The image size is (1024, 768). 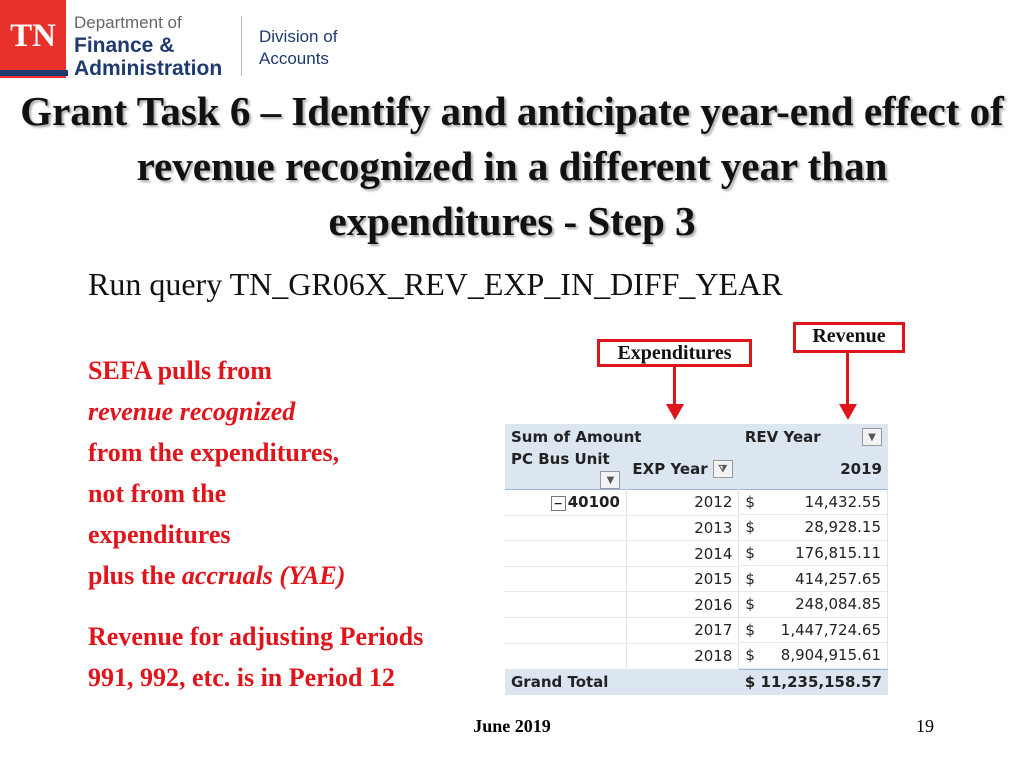 I want to click on amount-value: 176,815.11, so click(x=838, y=553).